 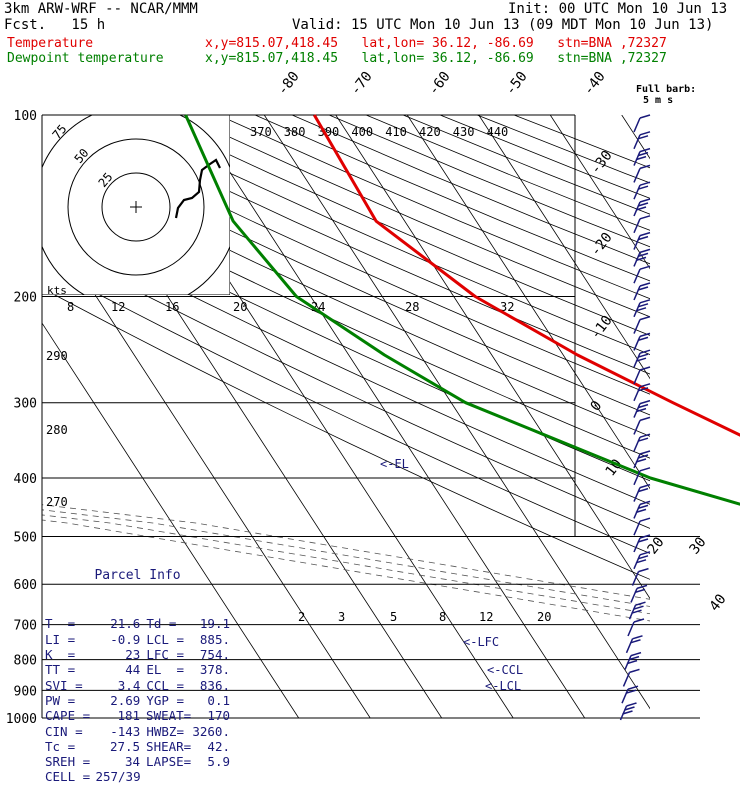 I want to click on pressure-tick-label: 200, so click(x=25, y=298).